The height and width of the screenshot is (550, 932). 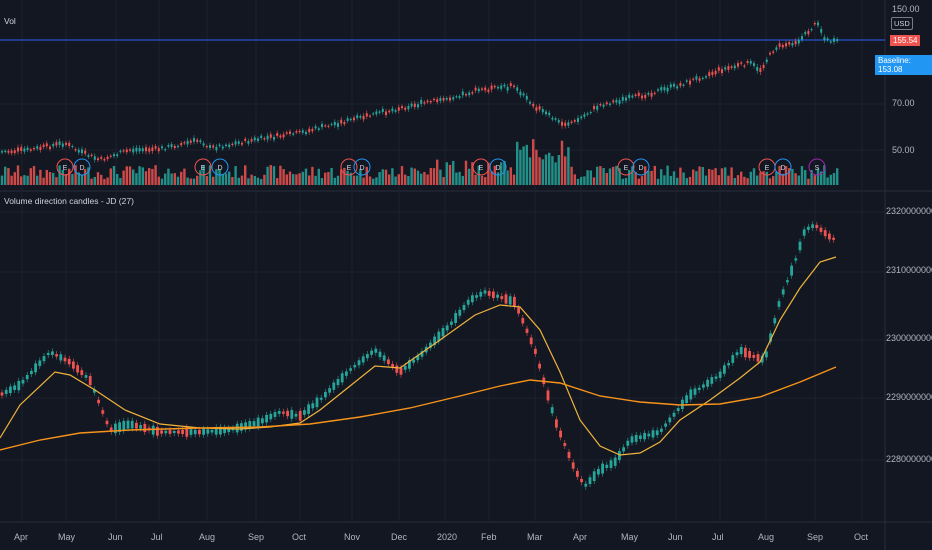 I want to click on earnings-marker, so click(x=65, y=167).